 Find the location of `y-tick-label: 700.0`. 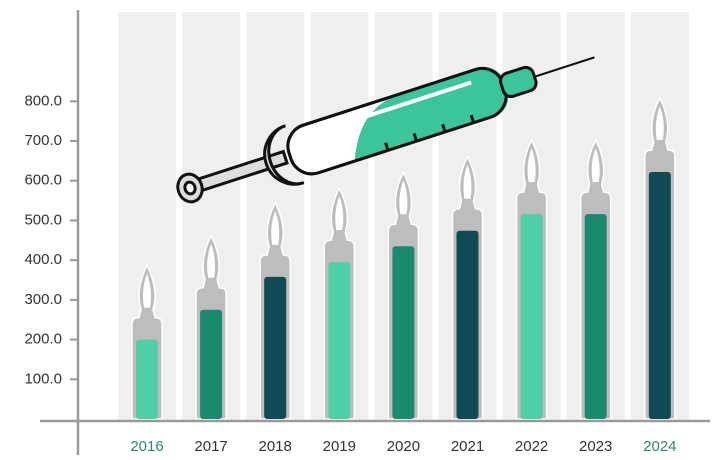

y-tick-label: 700.0 is located at coordinates (43, 140).